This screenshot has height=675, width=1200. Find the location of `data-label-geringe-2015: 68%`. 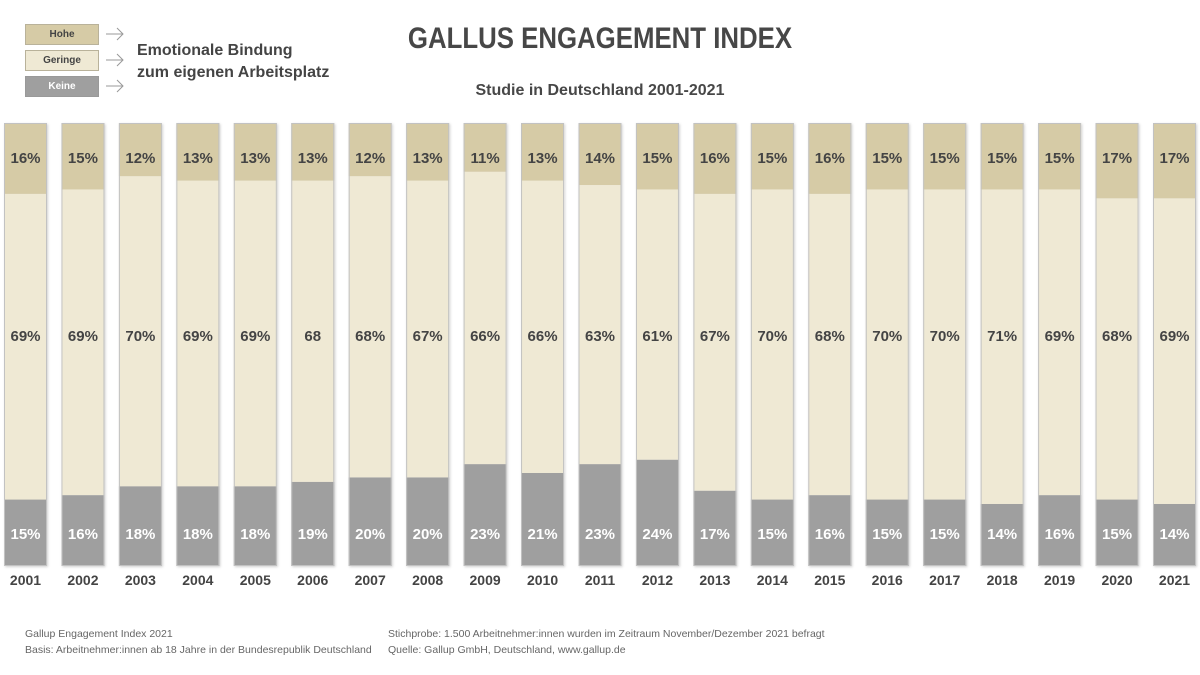

data-label-geringe-2015: 68% is located at coordinates (830, 336).